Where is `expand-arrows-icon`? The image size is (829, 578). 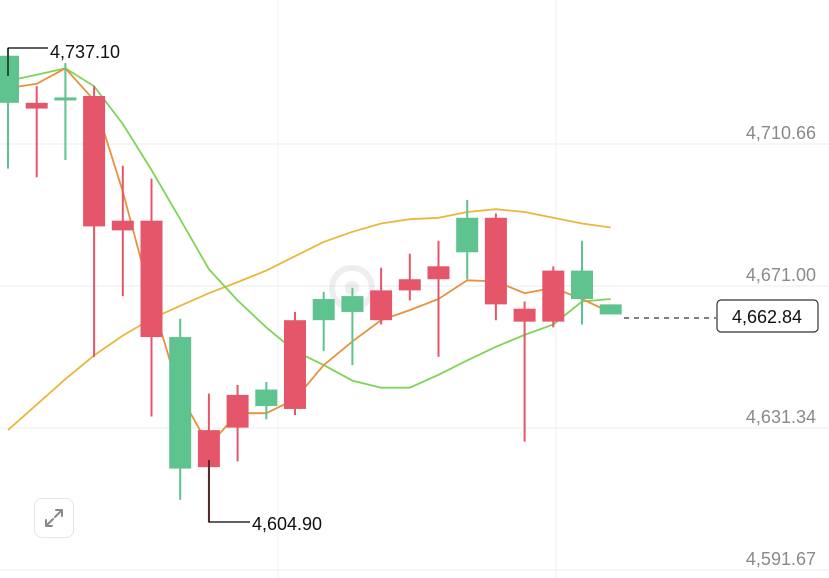
expand-arrows-icon is located at coordinates (54, 518).